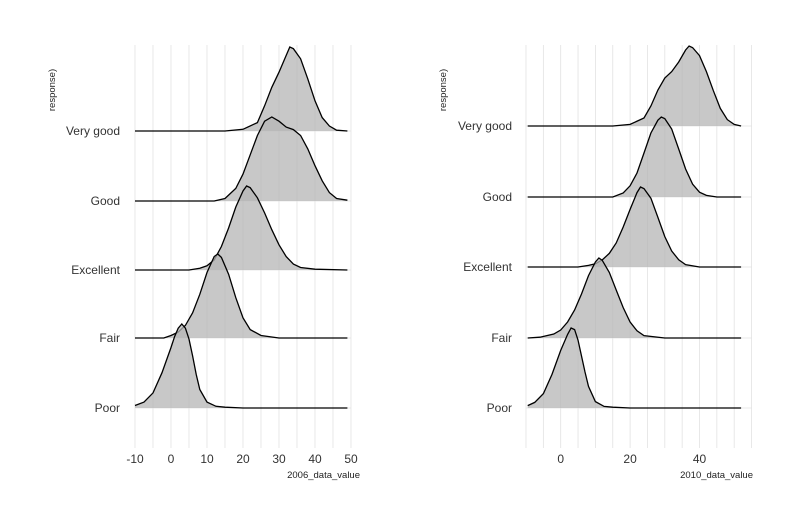 This screenshot has width=800, height=529. What do you see at coordinates (716, 475) in the screenshot?
I see `x-axis-title: 2010_data_value` at bounding box center [716, 475].